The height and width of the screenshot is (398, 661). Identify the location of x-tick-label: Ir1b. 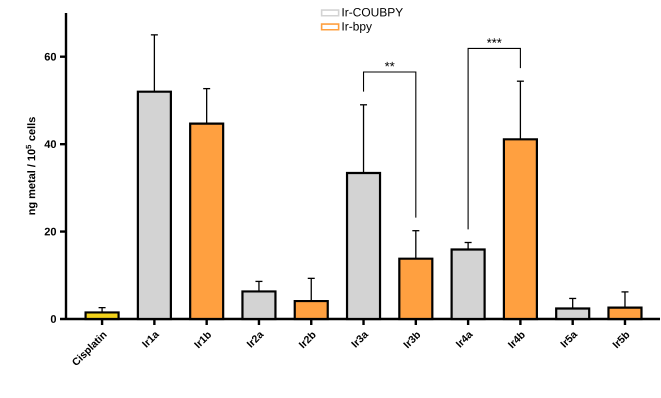
(202, 340).